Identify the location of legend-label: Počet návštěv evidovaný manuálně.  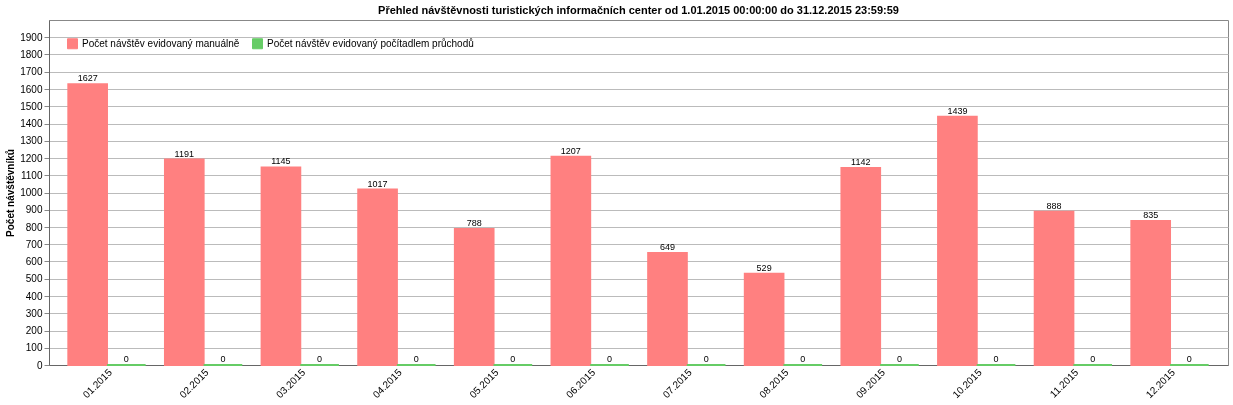
(161, 43).